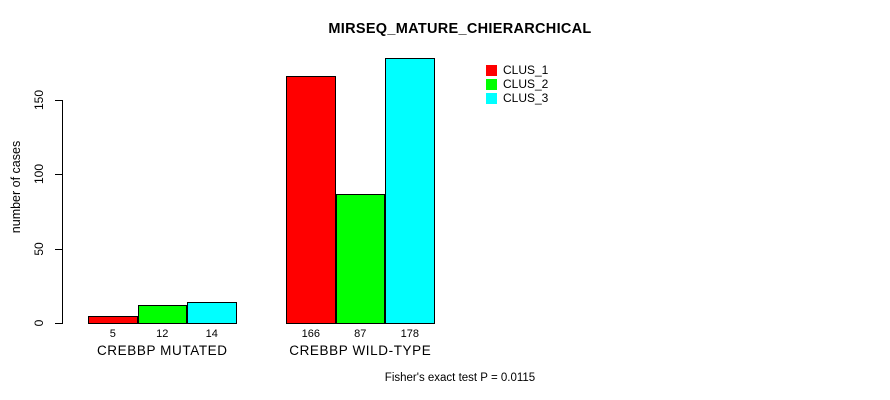 The width and height of the screenshot is (890, 400). I want to click on bar-clus_2-crebbp-mutated, so click(162, 314).